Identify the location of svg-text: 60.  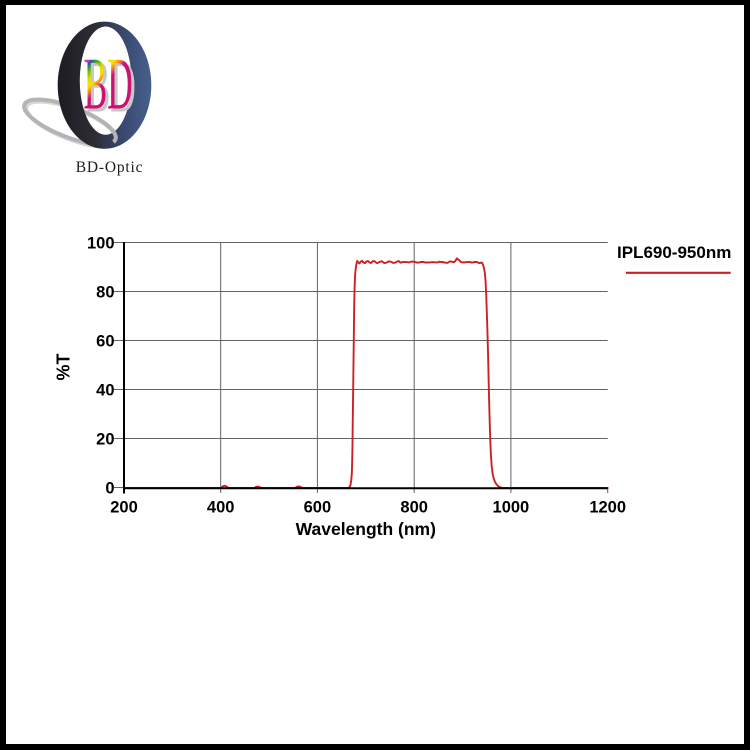
(105, 341).